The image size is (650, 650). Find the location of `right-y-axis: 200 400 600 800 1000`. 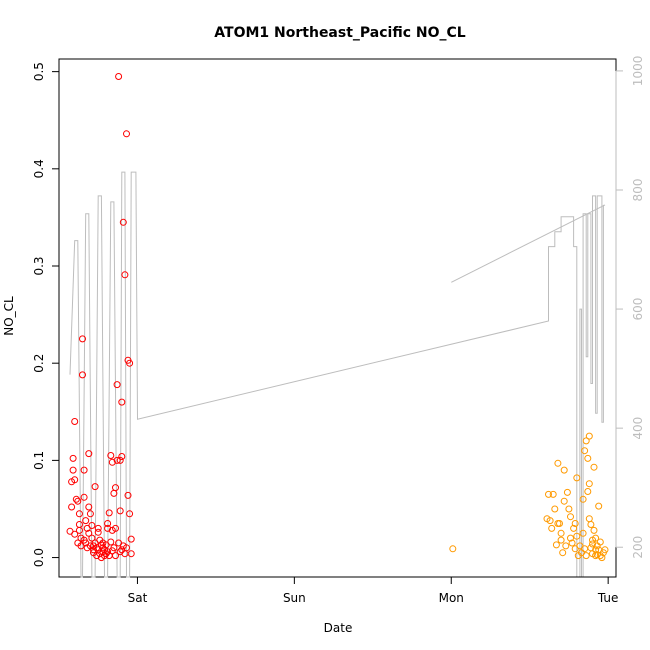

right-y-axis: 200 400 600 800 1000 is located at coordinates (630, 307).